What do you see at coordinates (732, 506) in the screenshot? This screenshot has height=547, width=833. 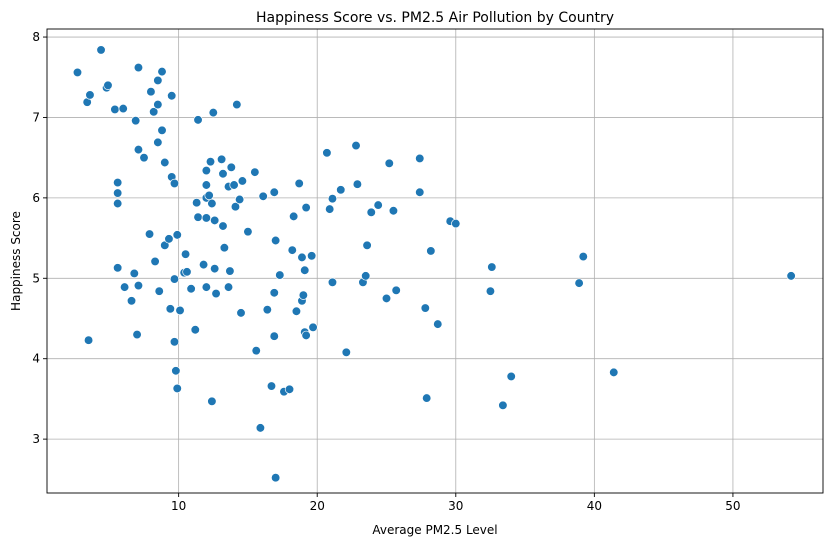 I see `x-tick-label: 50` at bounding box center [732, 506].